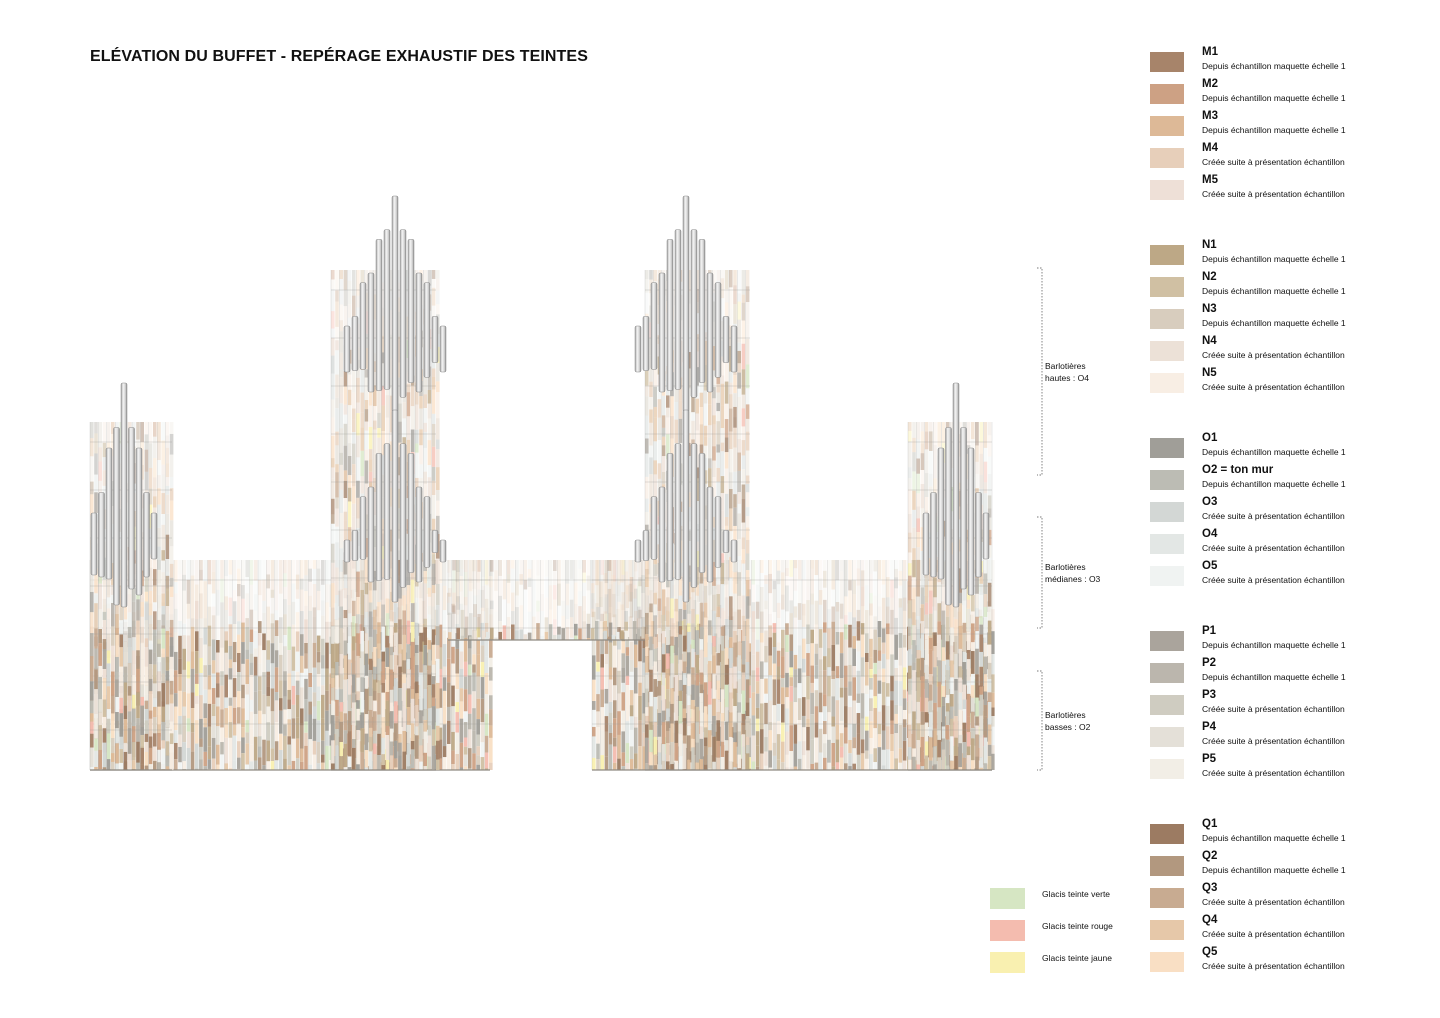  What do you see at coordinates (1210, 438) in the screenshot?
I see `swatch-code: O1` at bounding box center [1210, 438].